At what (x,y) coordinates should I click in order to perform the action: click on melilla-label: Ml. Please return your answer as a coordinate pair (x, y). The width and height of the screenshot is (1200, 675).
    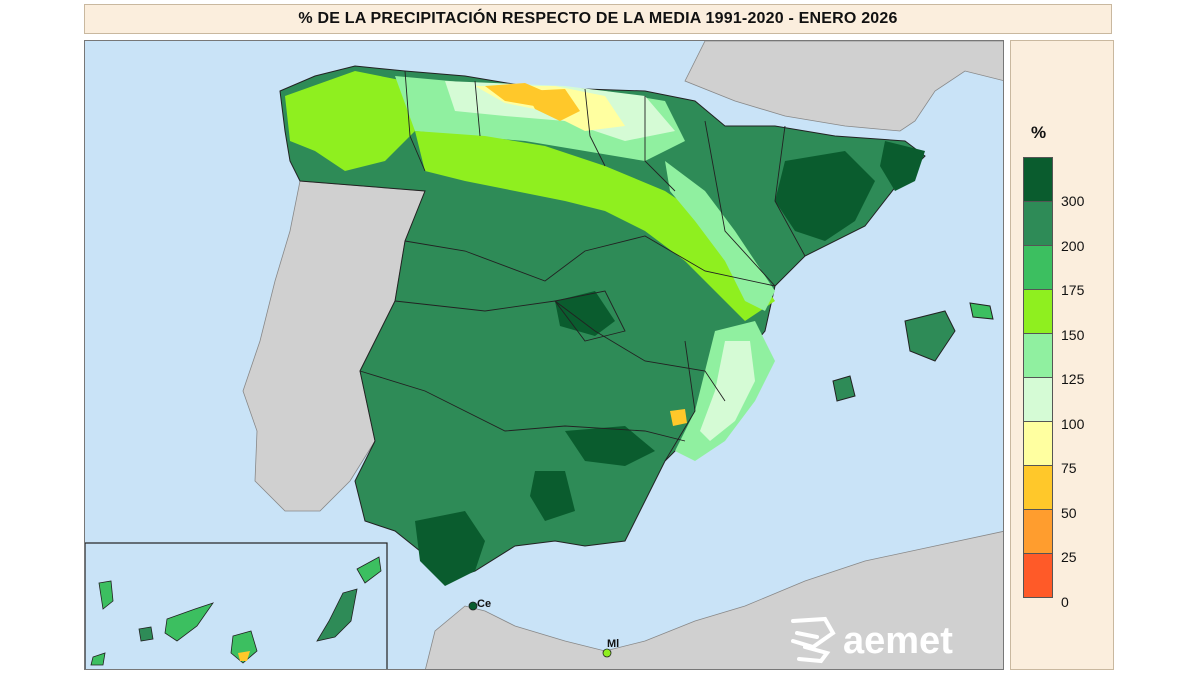
    Looking at the image, I should click on (613, 644).